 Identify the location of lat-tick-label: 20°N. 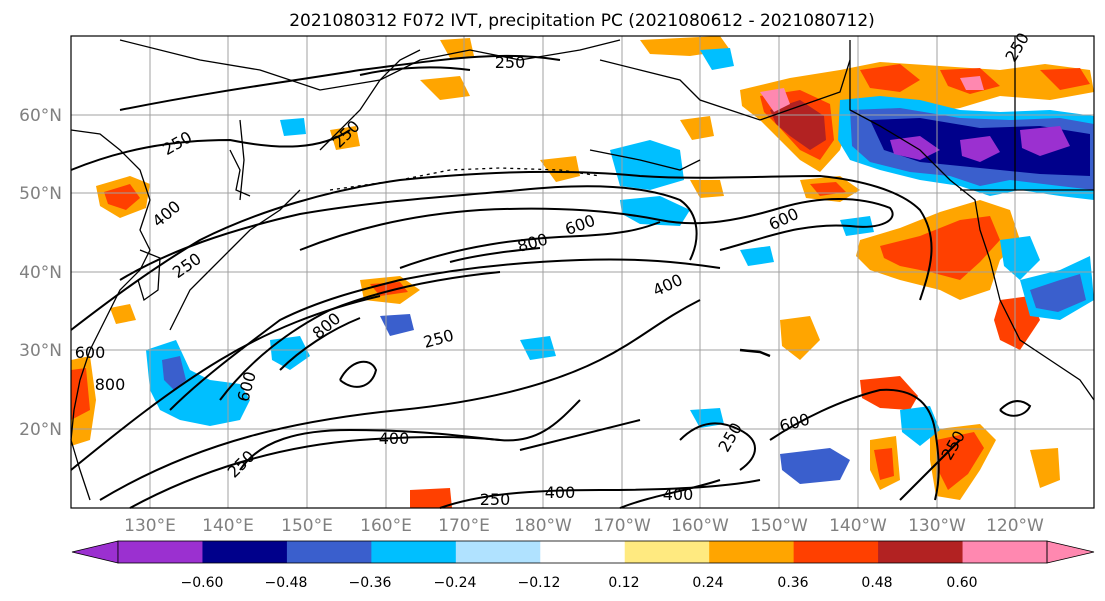
(40, 430).